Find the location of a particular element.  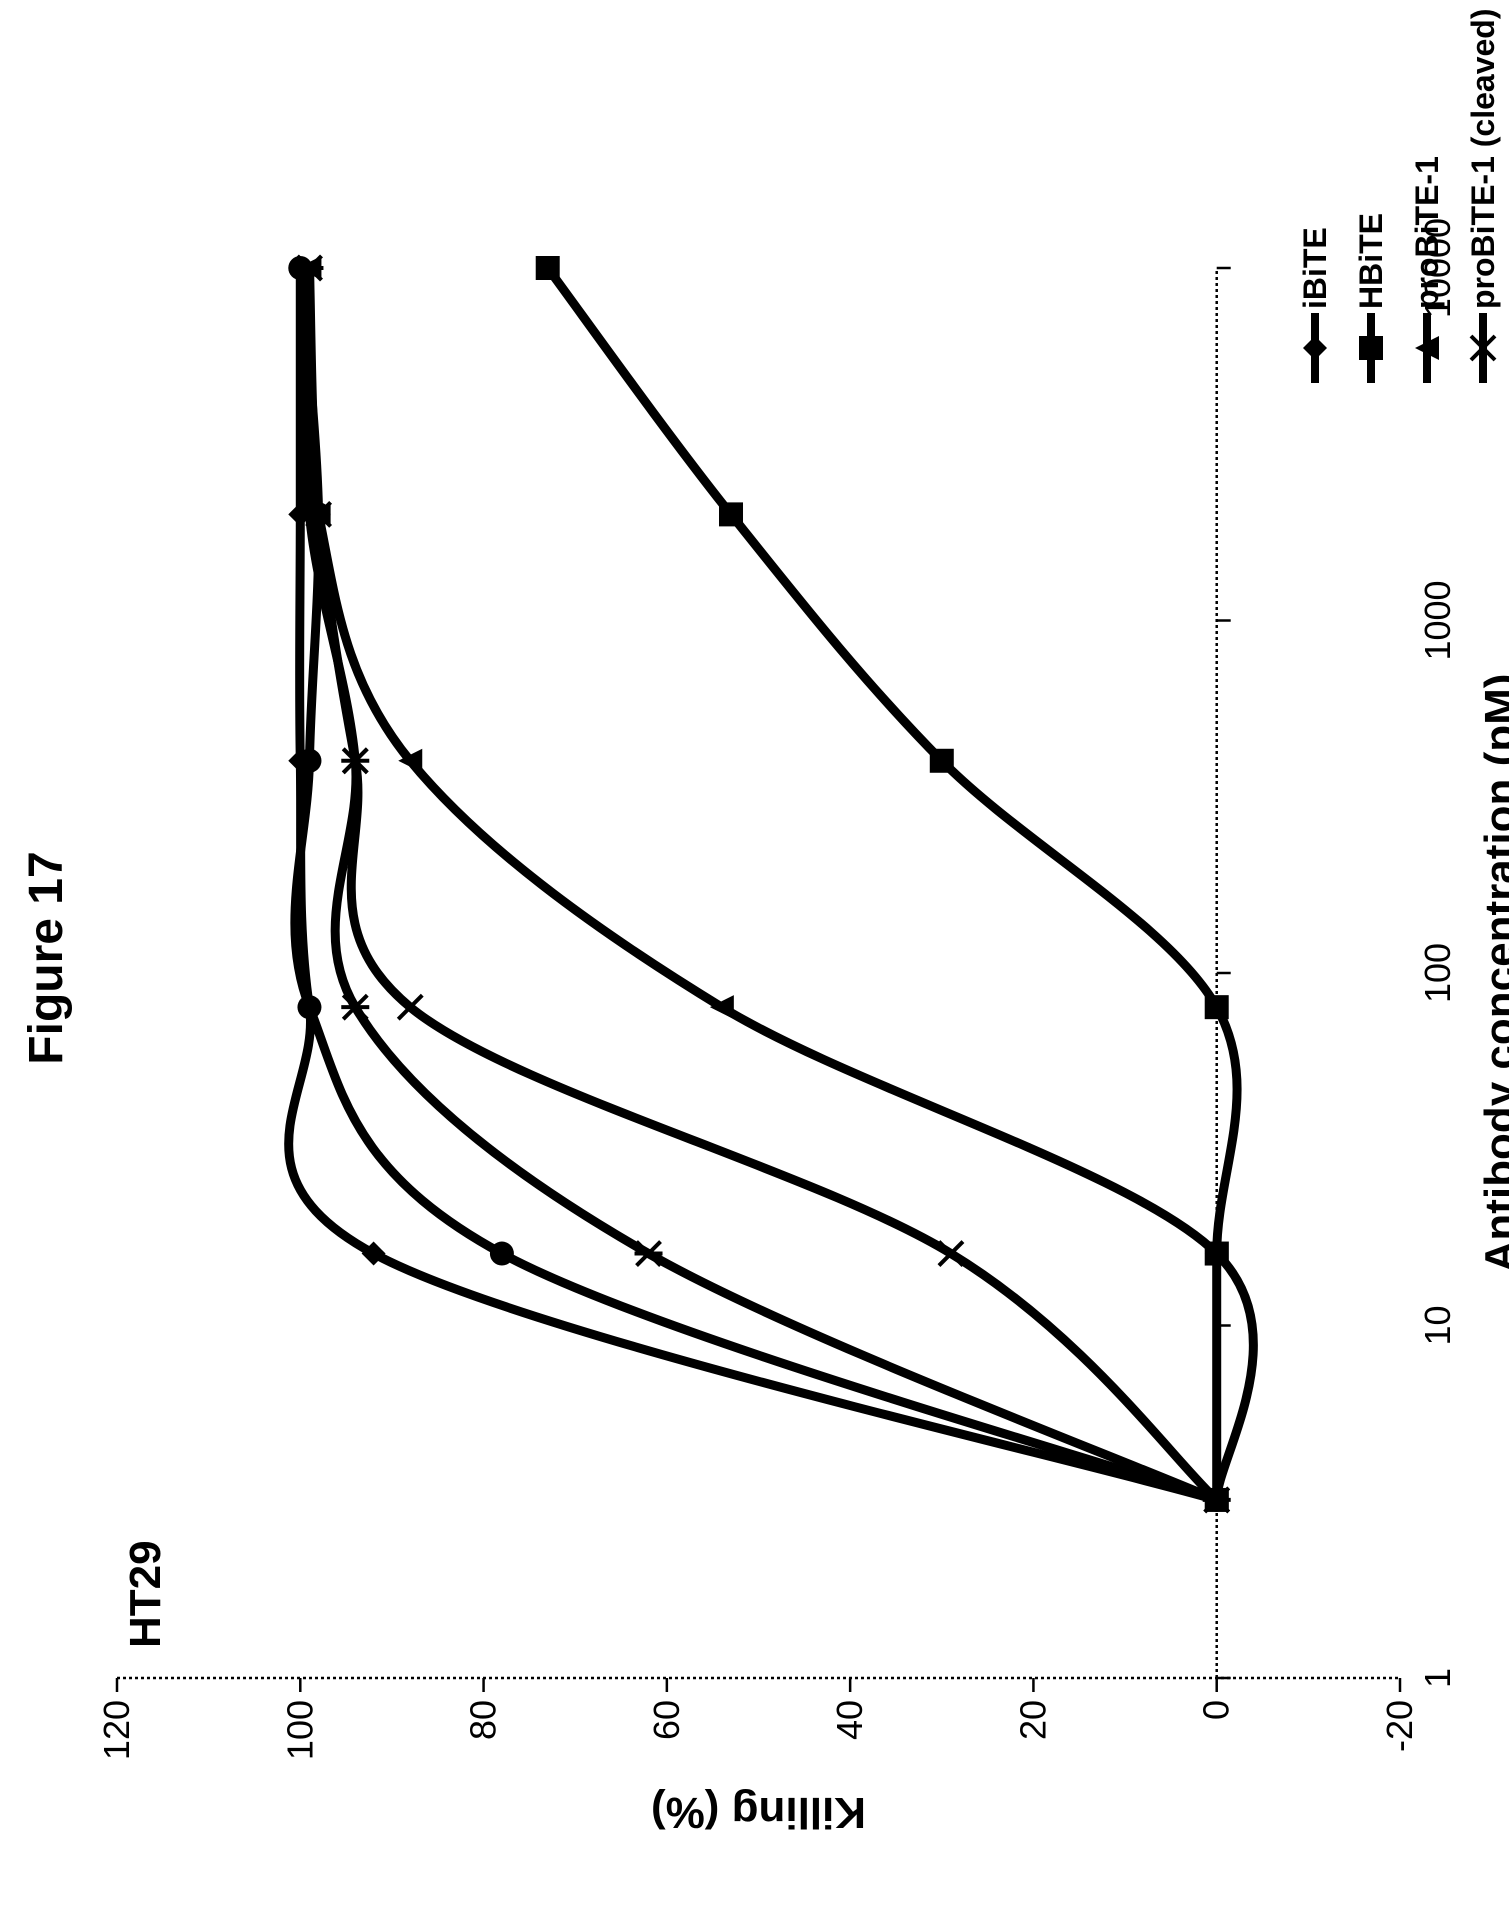

x-tick-label: 1000 is located at coordinates (1437, 620).